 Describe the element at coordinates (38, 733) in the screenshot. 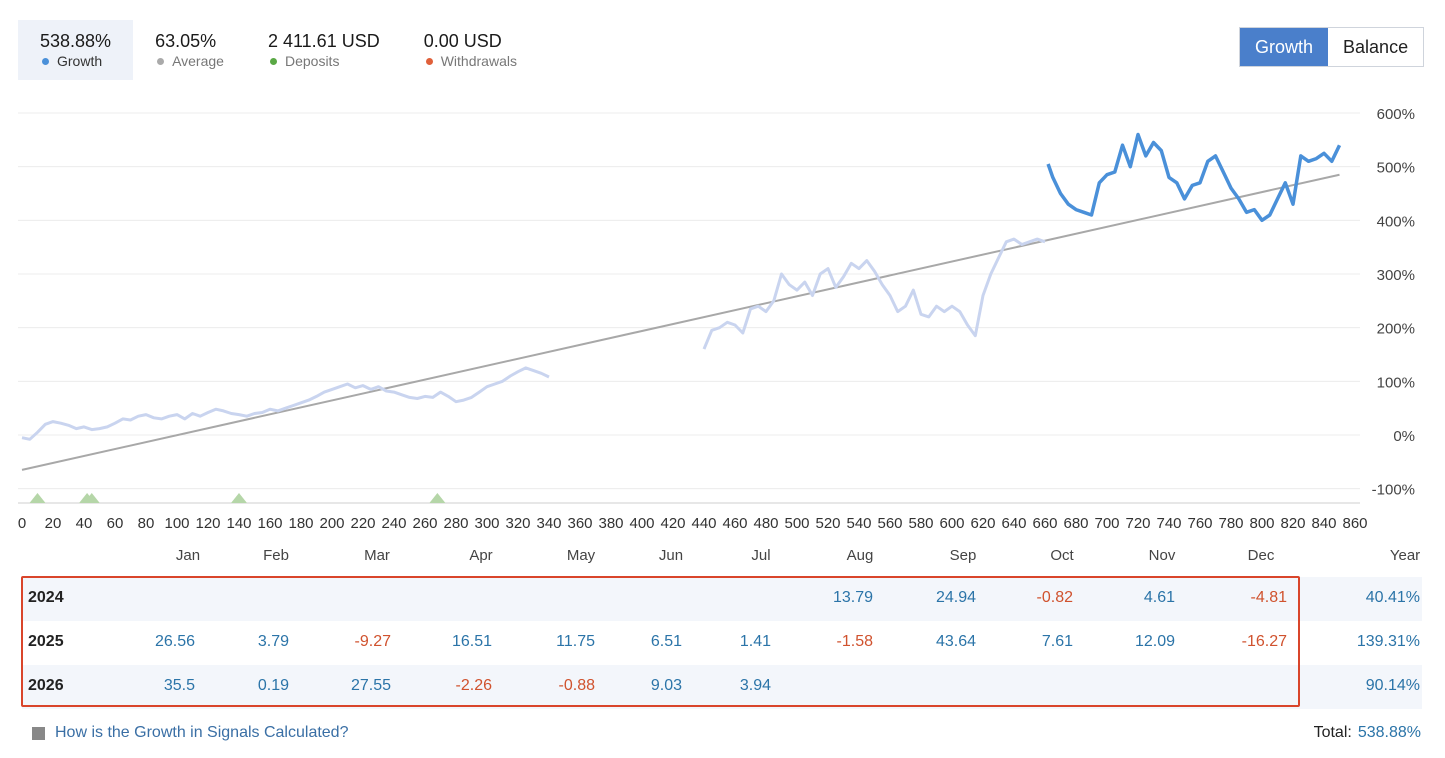

I see `info-icon` at that location.